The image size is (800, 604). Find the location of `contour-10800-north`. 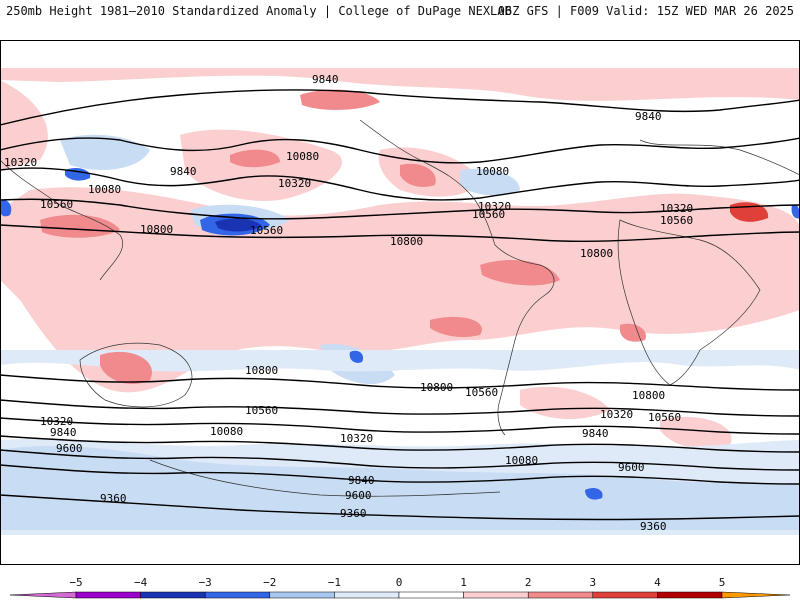

contour-10800-north is located at coordinates (400, 233).